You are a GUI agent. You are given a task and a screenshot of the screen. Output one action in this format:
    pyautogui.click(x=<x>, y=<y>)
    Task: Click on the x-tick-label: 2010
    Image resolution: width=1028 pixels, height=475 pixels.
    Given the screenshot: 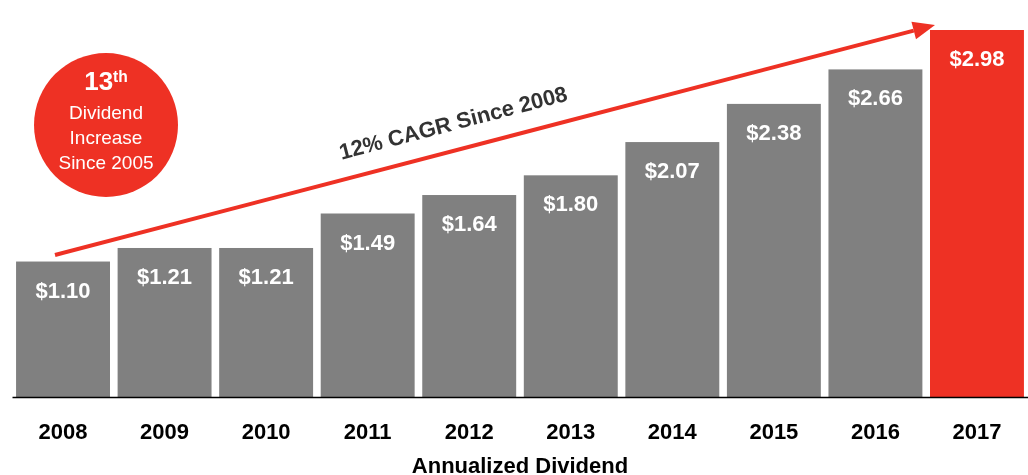 What is the action you would take?
    pyautogui.click(x=266, y=431)
    